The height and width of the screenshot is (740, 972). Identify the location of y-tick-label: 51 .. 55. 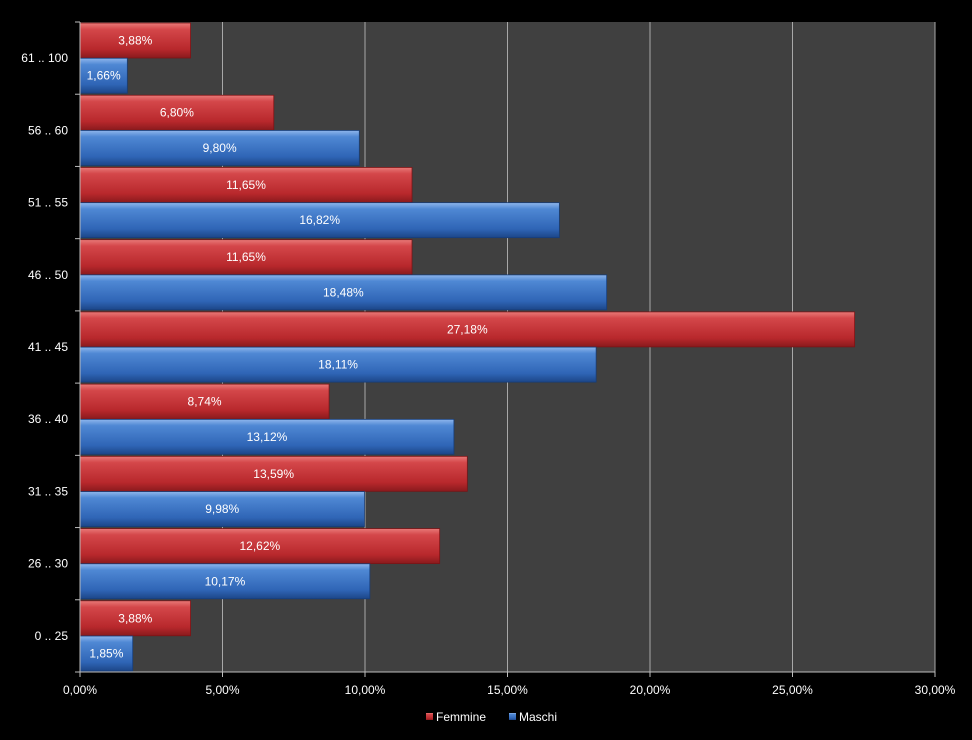
(48, 203).